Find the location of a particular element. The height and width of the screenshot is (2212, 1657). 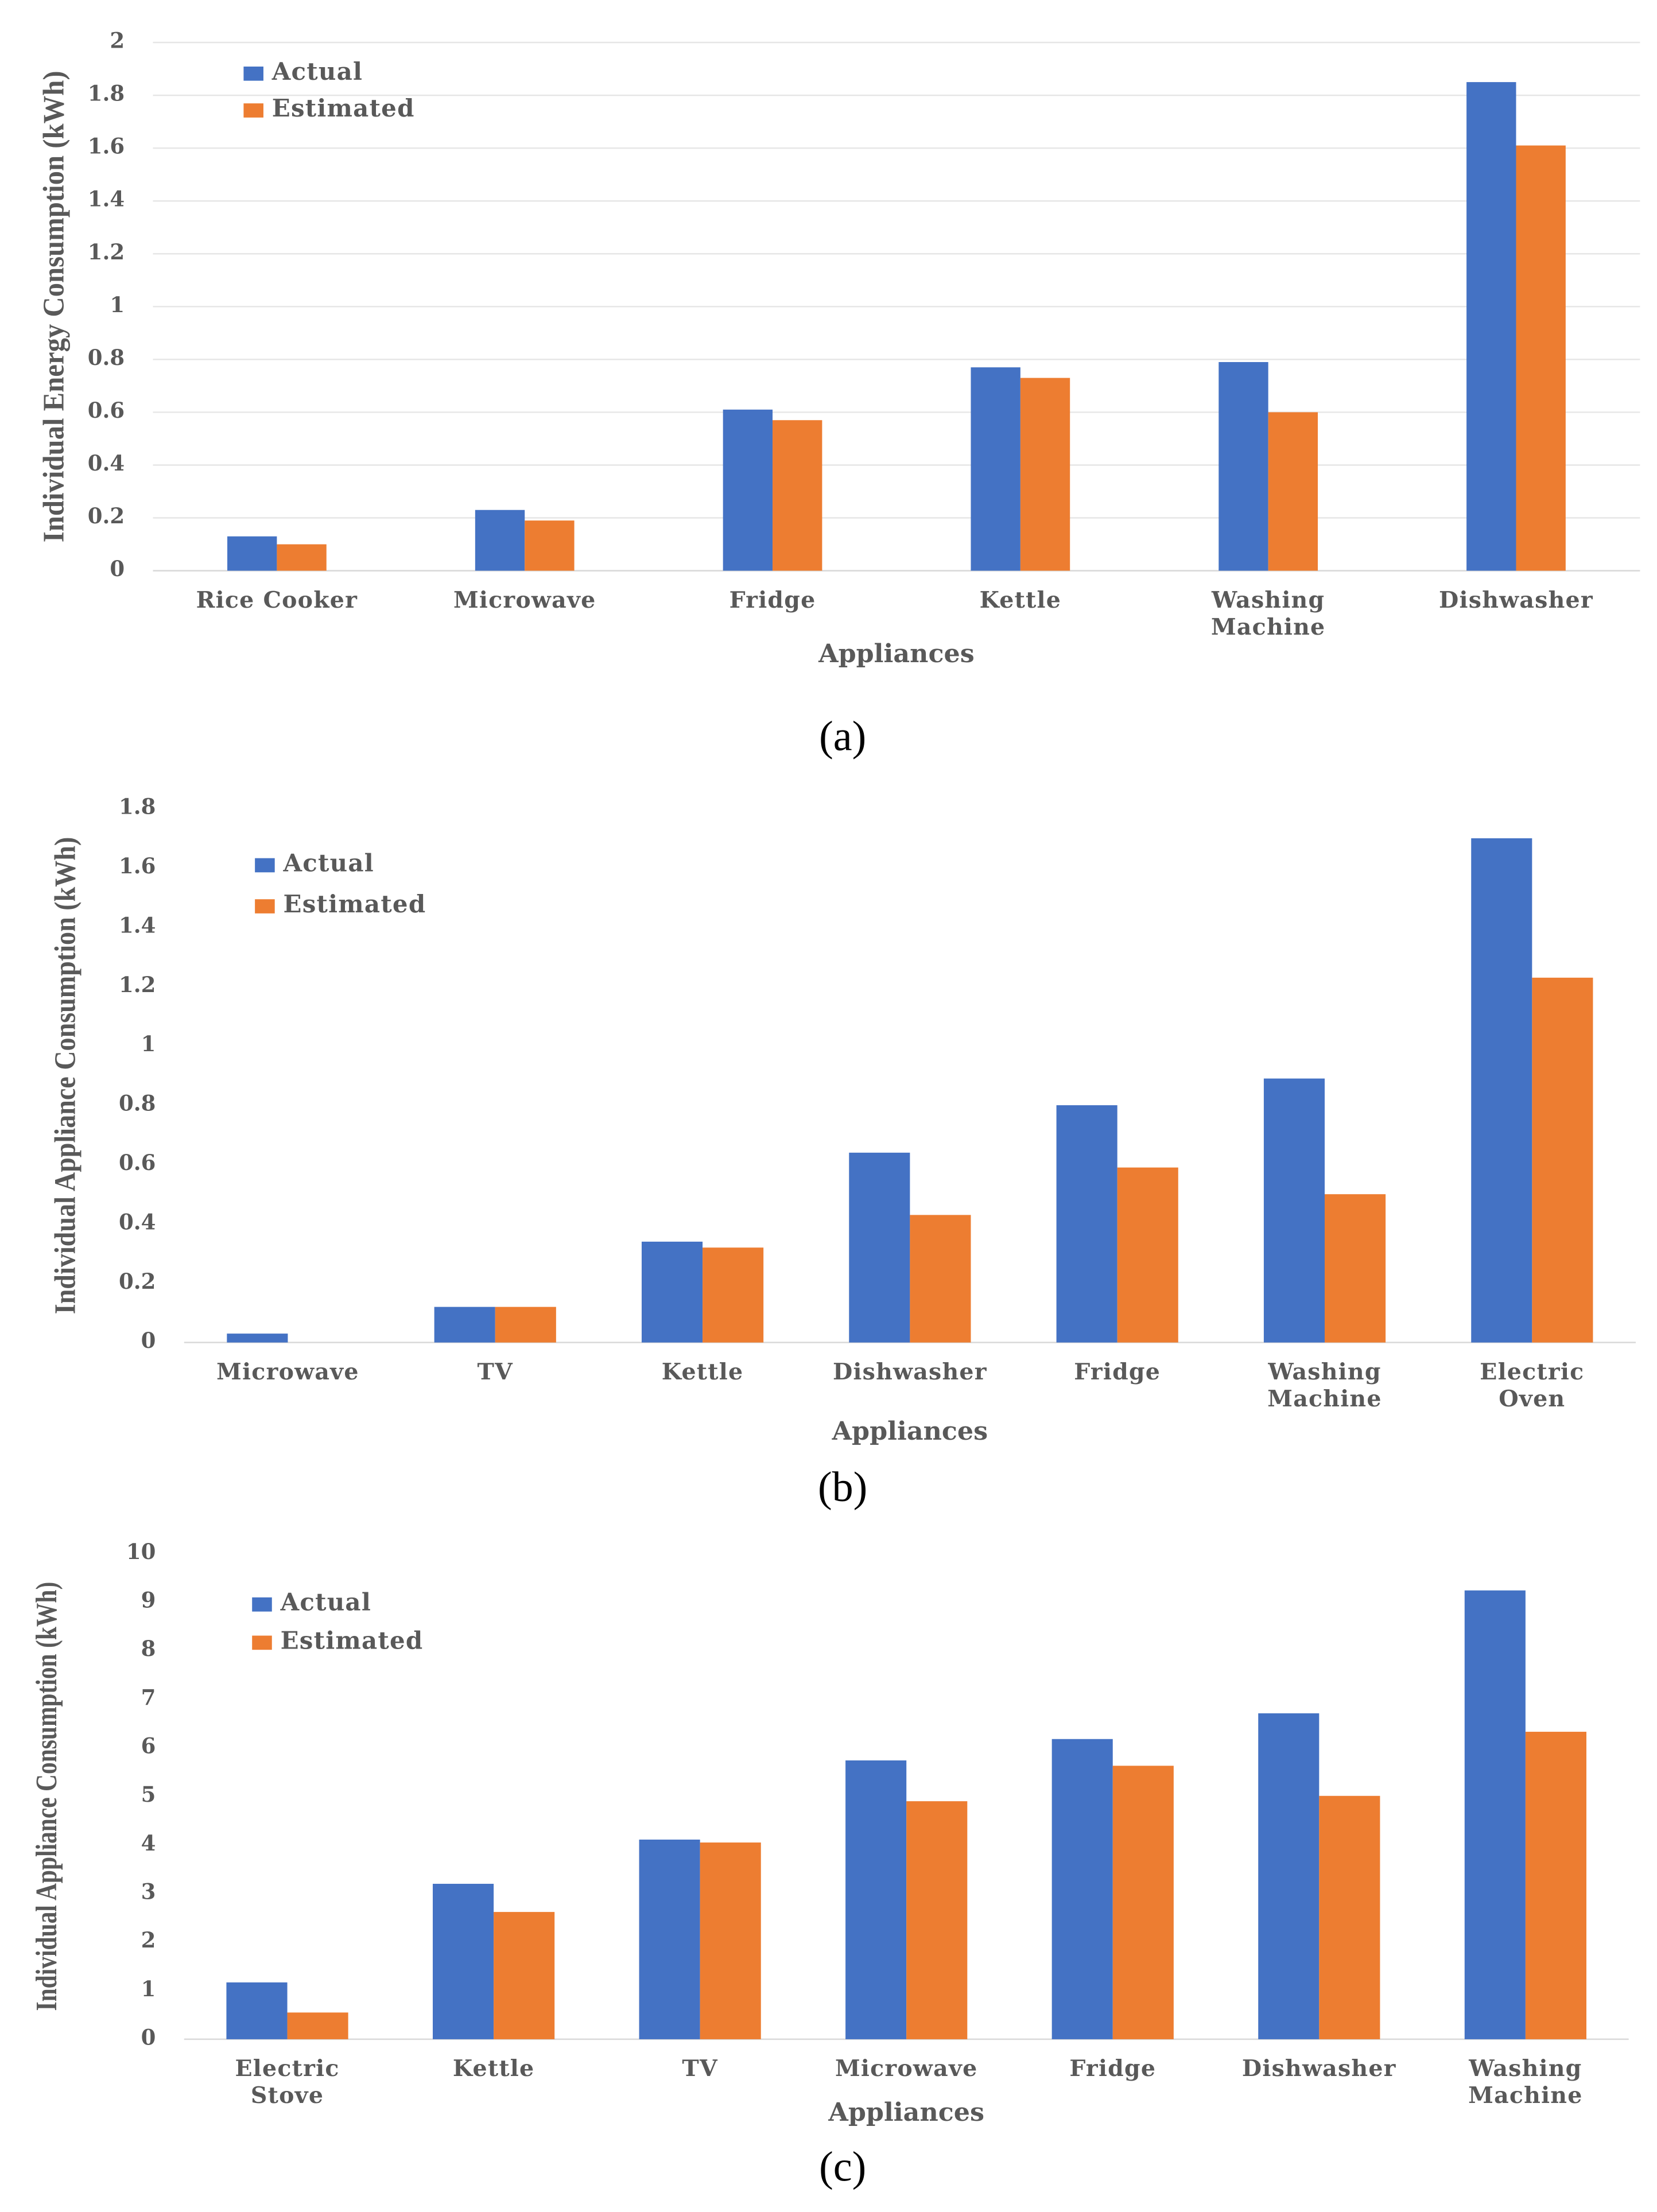

y-tick-label: 9 is located at coordinates (148, 1600).